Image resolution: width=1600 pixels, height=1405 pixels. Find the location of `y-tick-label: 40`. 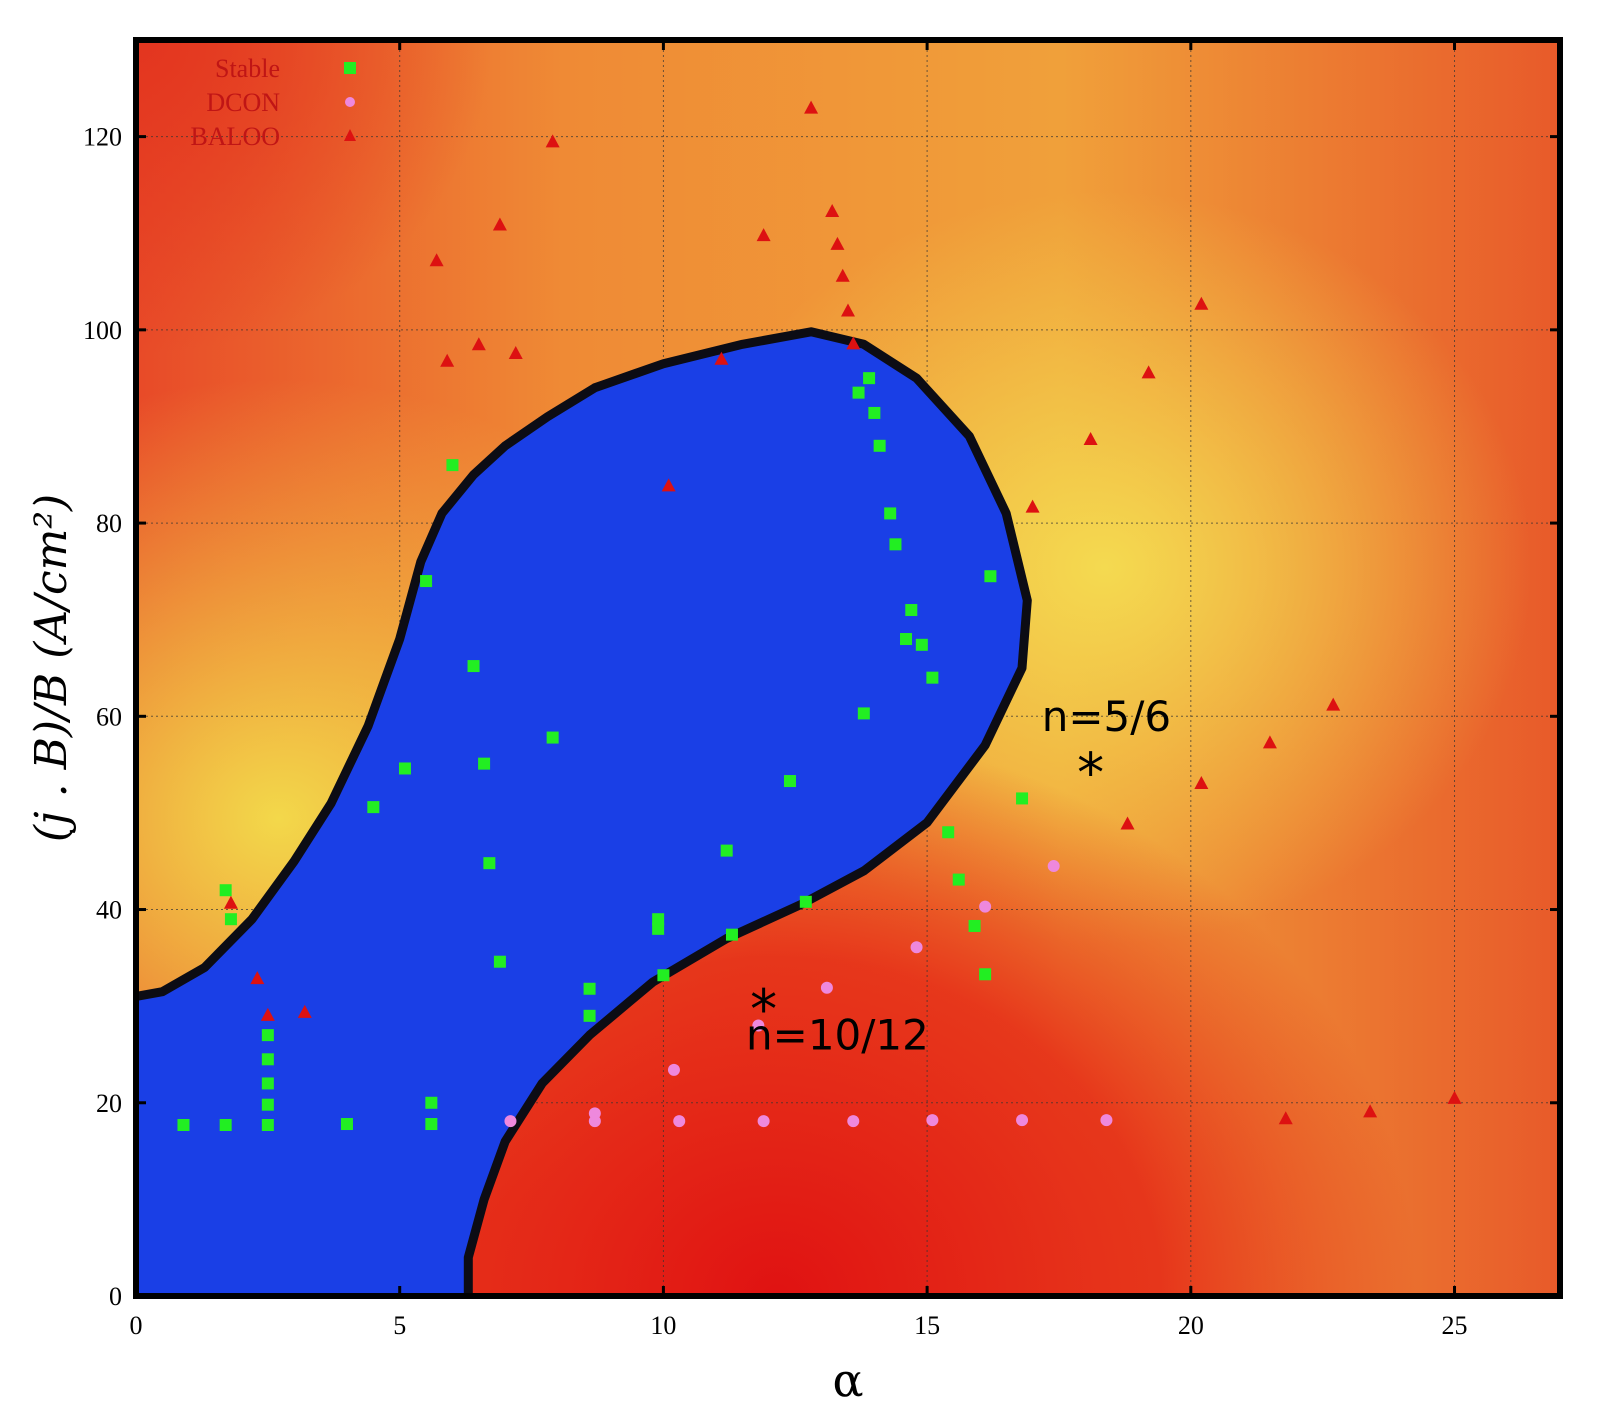

y-tick-label: 40 is located at coordinates (109, 910).